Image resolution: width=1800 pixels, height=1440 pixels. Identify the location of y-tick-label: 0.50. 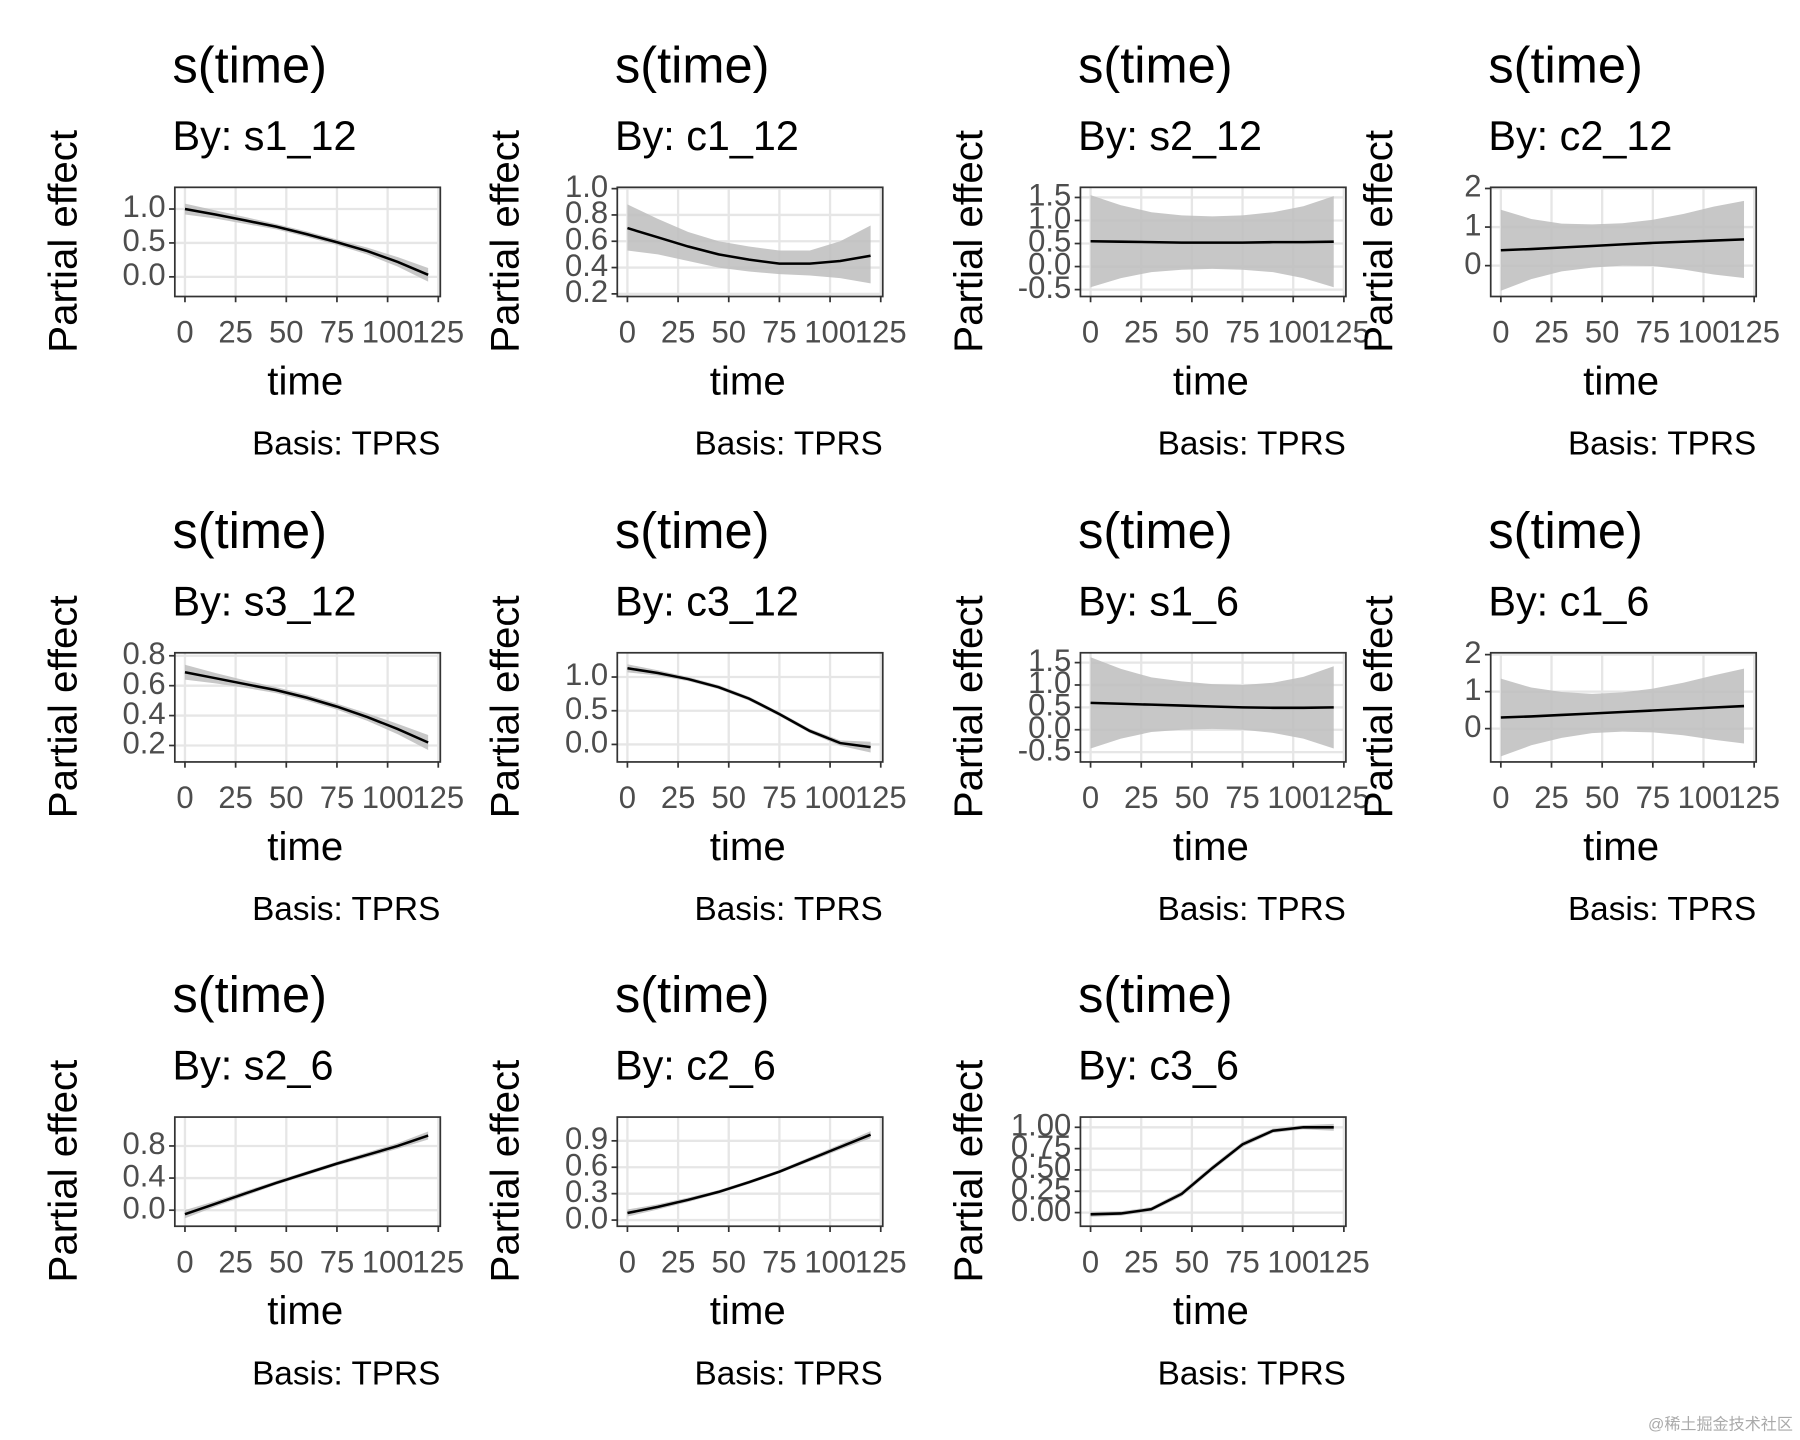
(1041, 1167).